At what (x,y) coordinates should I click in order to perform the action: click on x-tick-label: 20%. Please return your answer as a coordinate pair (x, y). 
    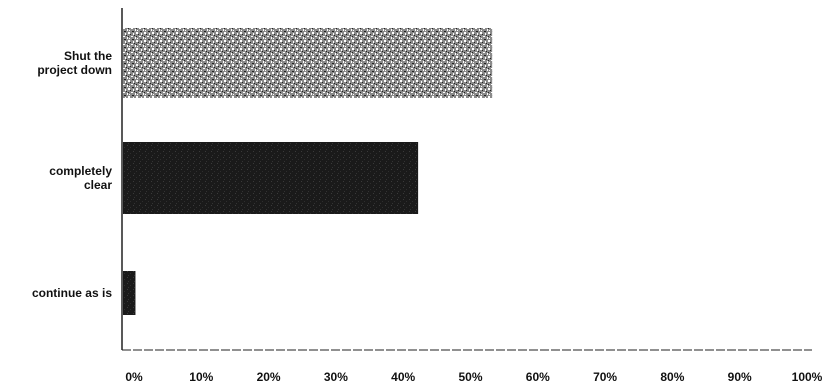
    Looking at the image, I should click on (269, 377).